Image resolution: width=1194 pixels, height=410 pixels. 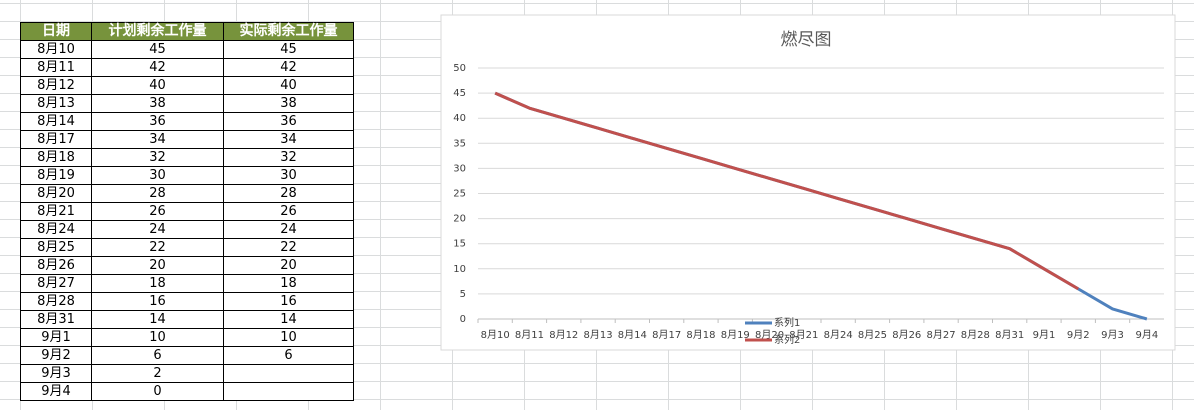 What do you see at coordinates (1146, 335) in the screenshot?
I see `x-tick-label: 9月4` at bounding box center [1146, 335].